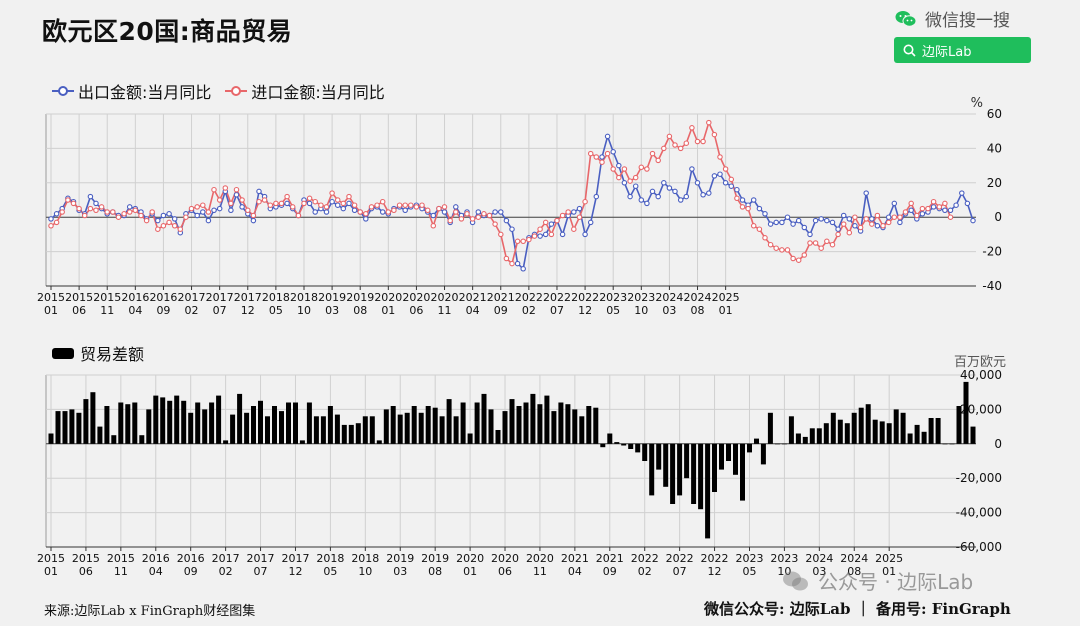 The height and width of the screenshot is (626, 1080). I want to click on search-icon, so click(909, 50).